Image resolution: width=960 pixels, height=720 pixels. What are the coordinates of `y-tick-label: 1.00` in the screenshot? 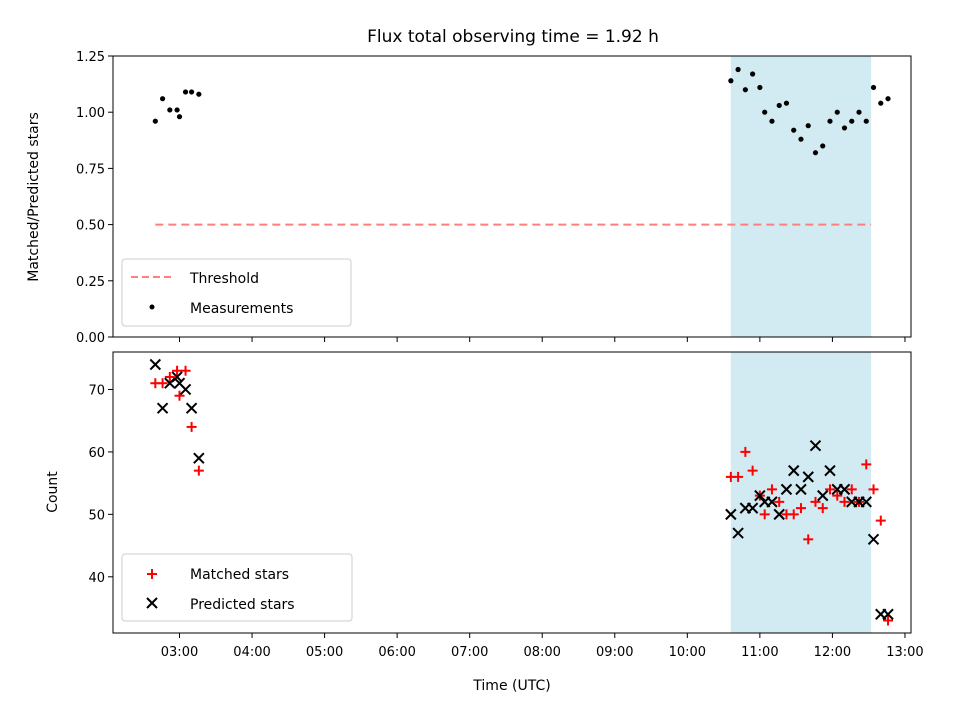 It's located at (90, 113).